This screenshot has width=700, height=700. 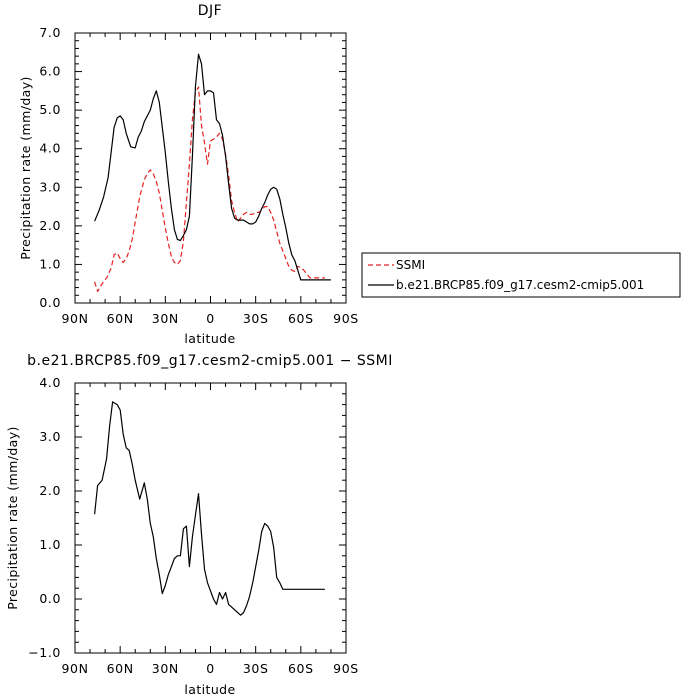 I want to click on bottom-series-line-difference, so click(x=209, y=508).